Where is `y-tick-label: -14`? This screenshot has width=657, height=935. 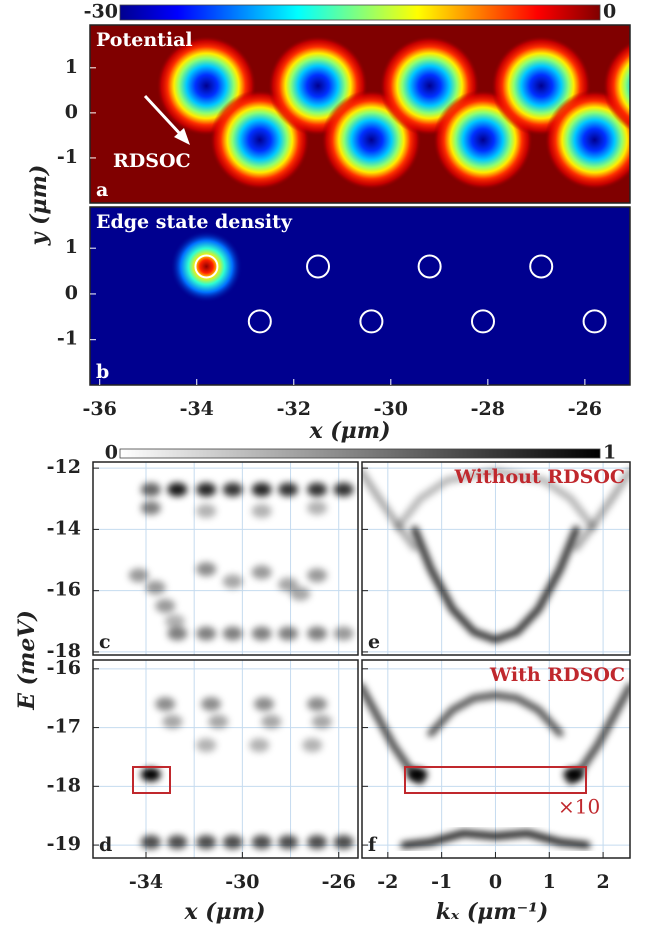
y-tick-label: -14 is located at coordinates (64, 528).